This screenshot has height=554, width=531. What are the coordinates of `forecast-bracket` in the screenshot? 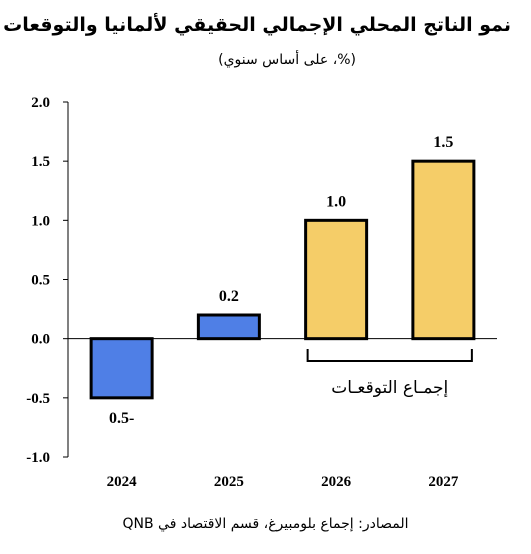 It's located at (389, 355).